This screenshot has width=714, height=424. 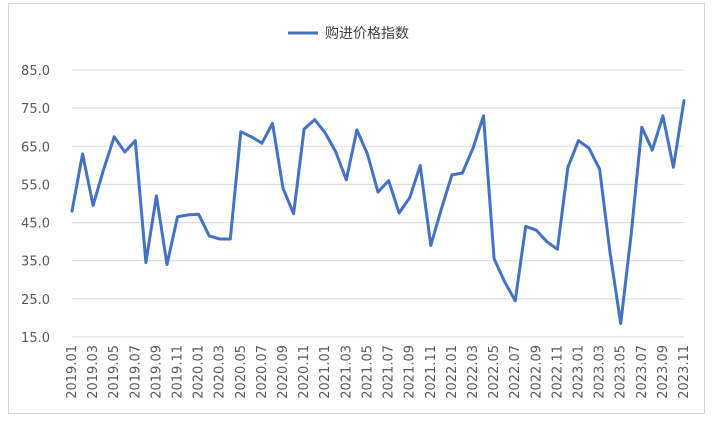 What do you see at coordinates (35, 109) in the screenshot?
I see `y-tick-label: 75.0` at bounding box center [35, 109].